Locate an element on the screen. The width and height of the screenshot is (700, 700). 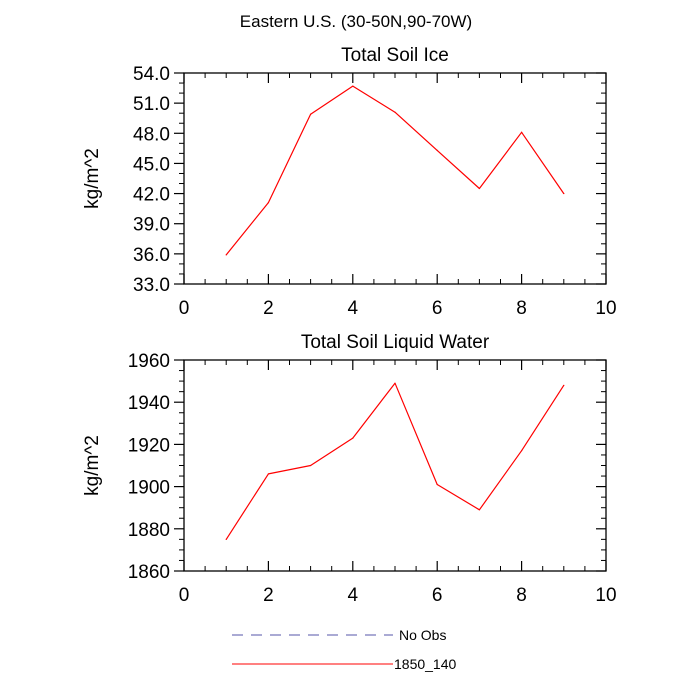
y-tick-label: 54.0 is located at coordinates (151, 74).